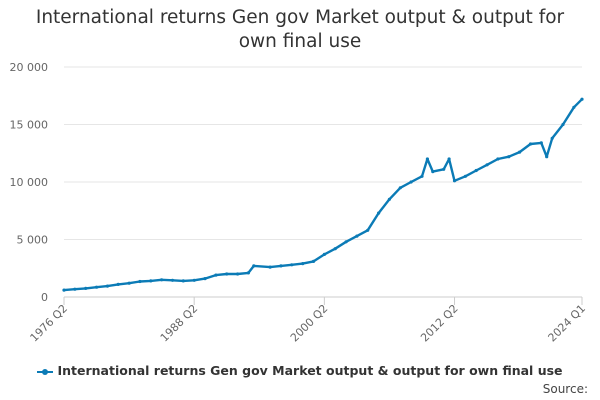  I want to click on x-tick-label: 1976 Q2, so click(49, 323).